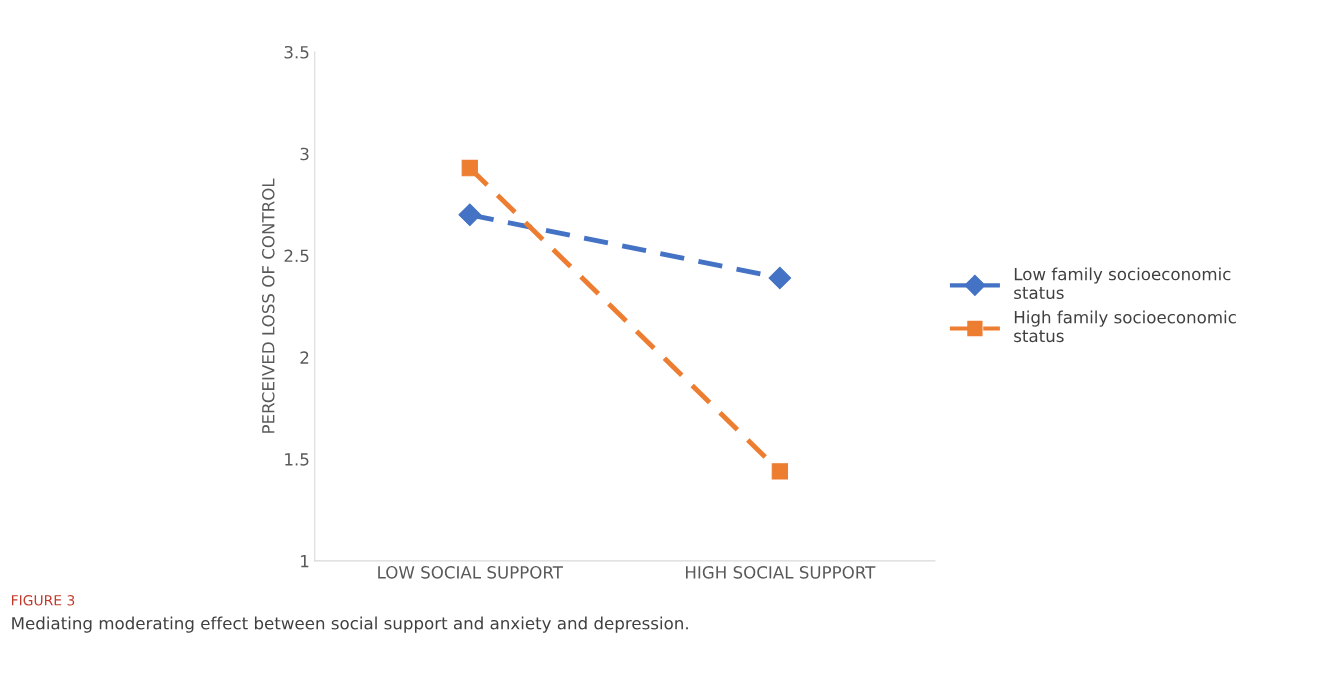 This screenshot has height=684, width=1328. What do you see at coordinates (296, 52) in the screenshot?
I see `y-tick-label: 3.5` at bounding box center [296, 52].